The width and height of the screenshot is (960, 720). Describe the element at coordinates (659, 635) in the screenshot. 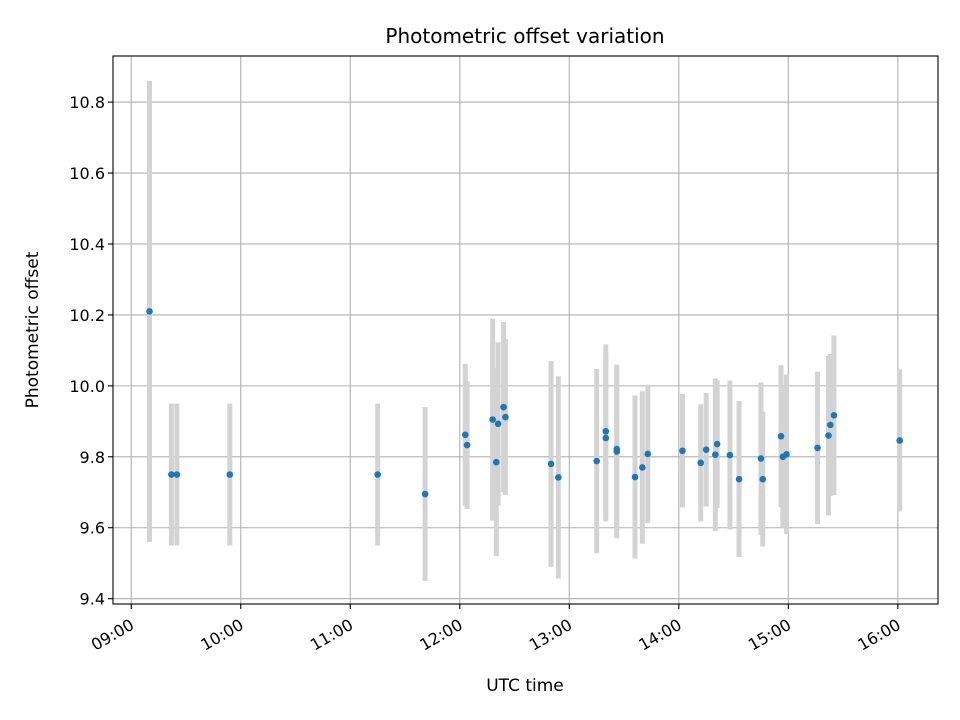

I see `x-tick-label: 14:00` at that location.